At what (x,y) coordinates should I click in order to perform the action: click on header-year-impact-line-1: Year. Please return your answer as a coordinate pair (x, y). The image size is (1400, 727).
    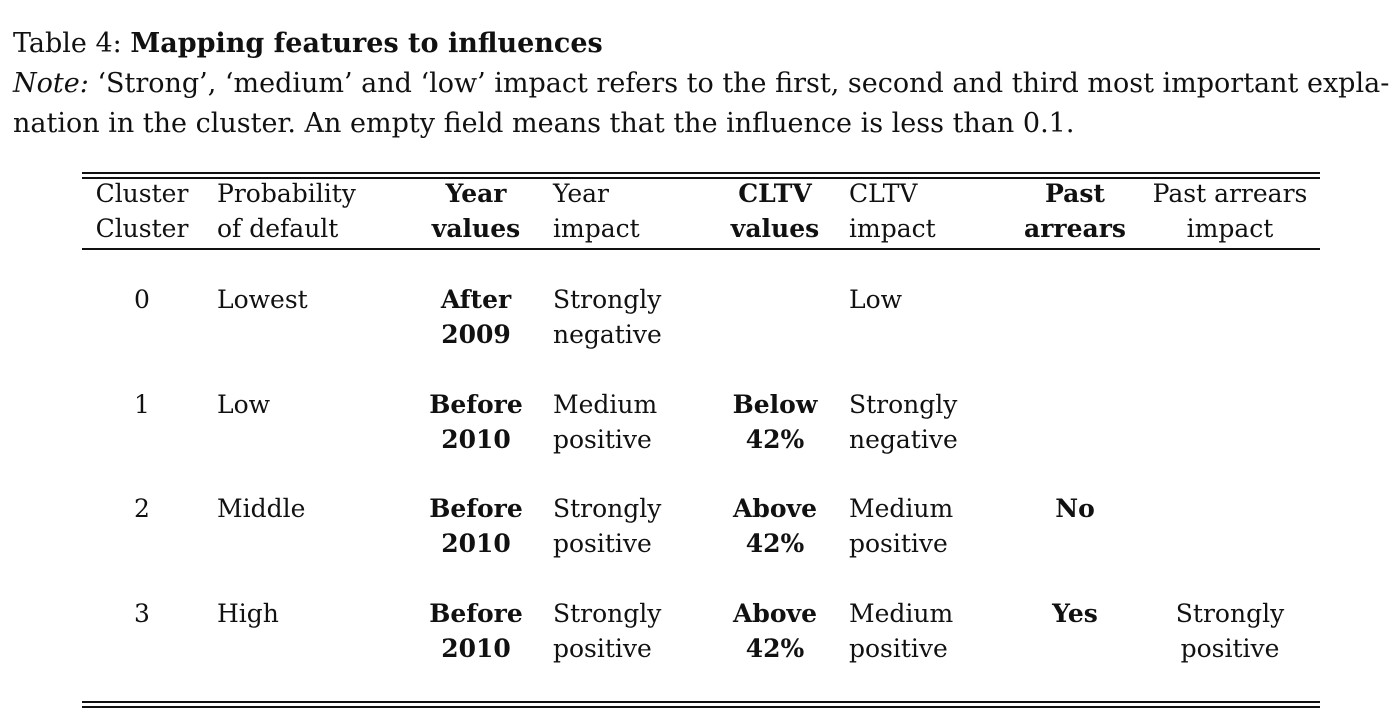
    Looking at the image, I should click on (581, 193).